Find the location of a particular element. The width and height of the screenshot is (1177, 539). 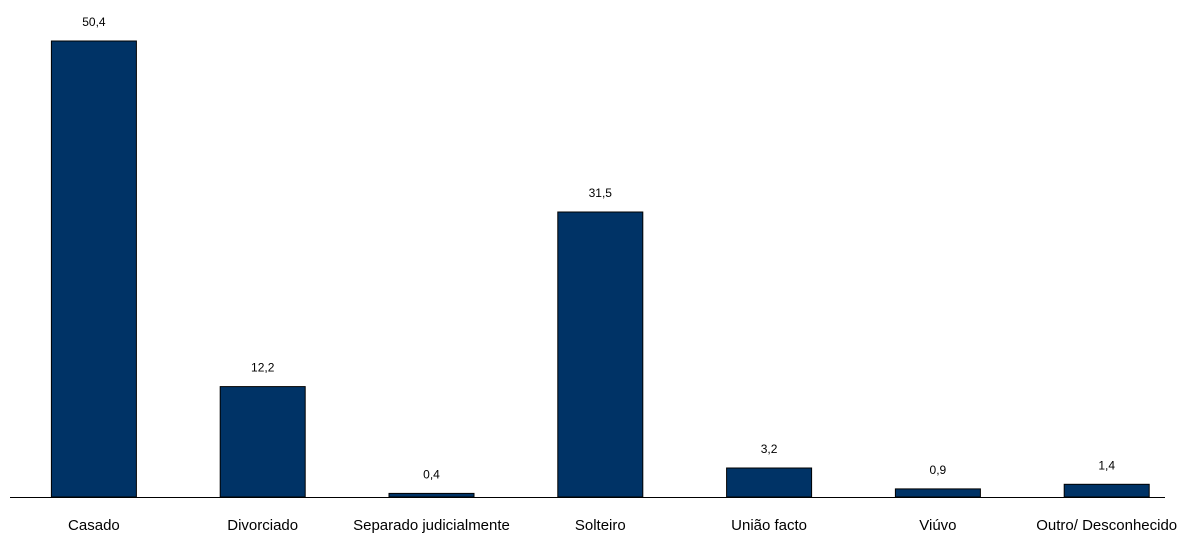

category-tick-label: União facto is located at coordinates (769, 525).